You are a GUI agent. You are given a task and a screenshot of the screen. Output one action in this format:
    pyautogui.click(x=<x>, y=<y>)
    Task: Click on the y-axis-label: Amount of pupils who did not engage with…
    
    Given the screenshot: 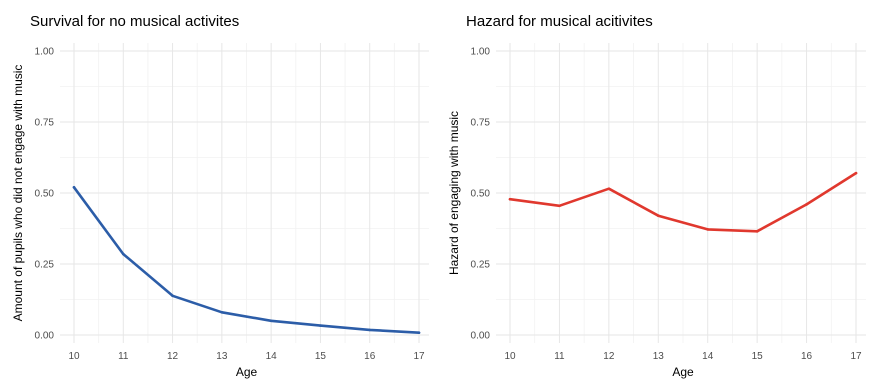 What is the action you would take?
    pyautogui.click(x=18, y=193)
    